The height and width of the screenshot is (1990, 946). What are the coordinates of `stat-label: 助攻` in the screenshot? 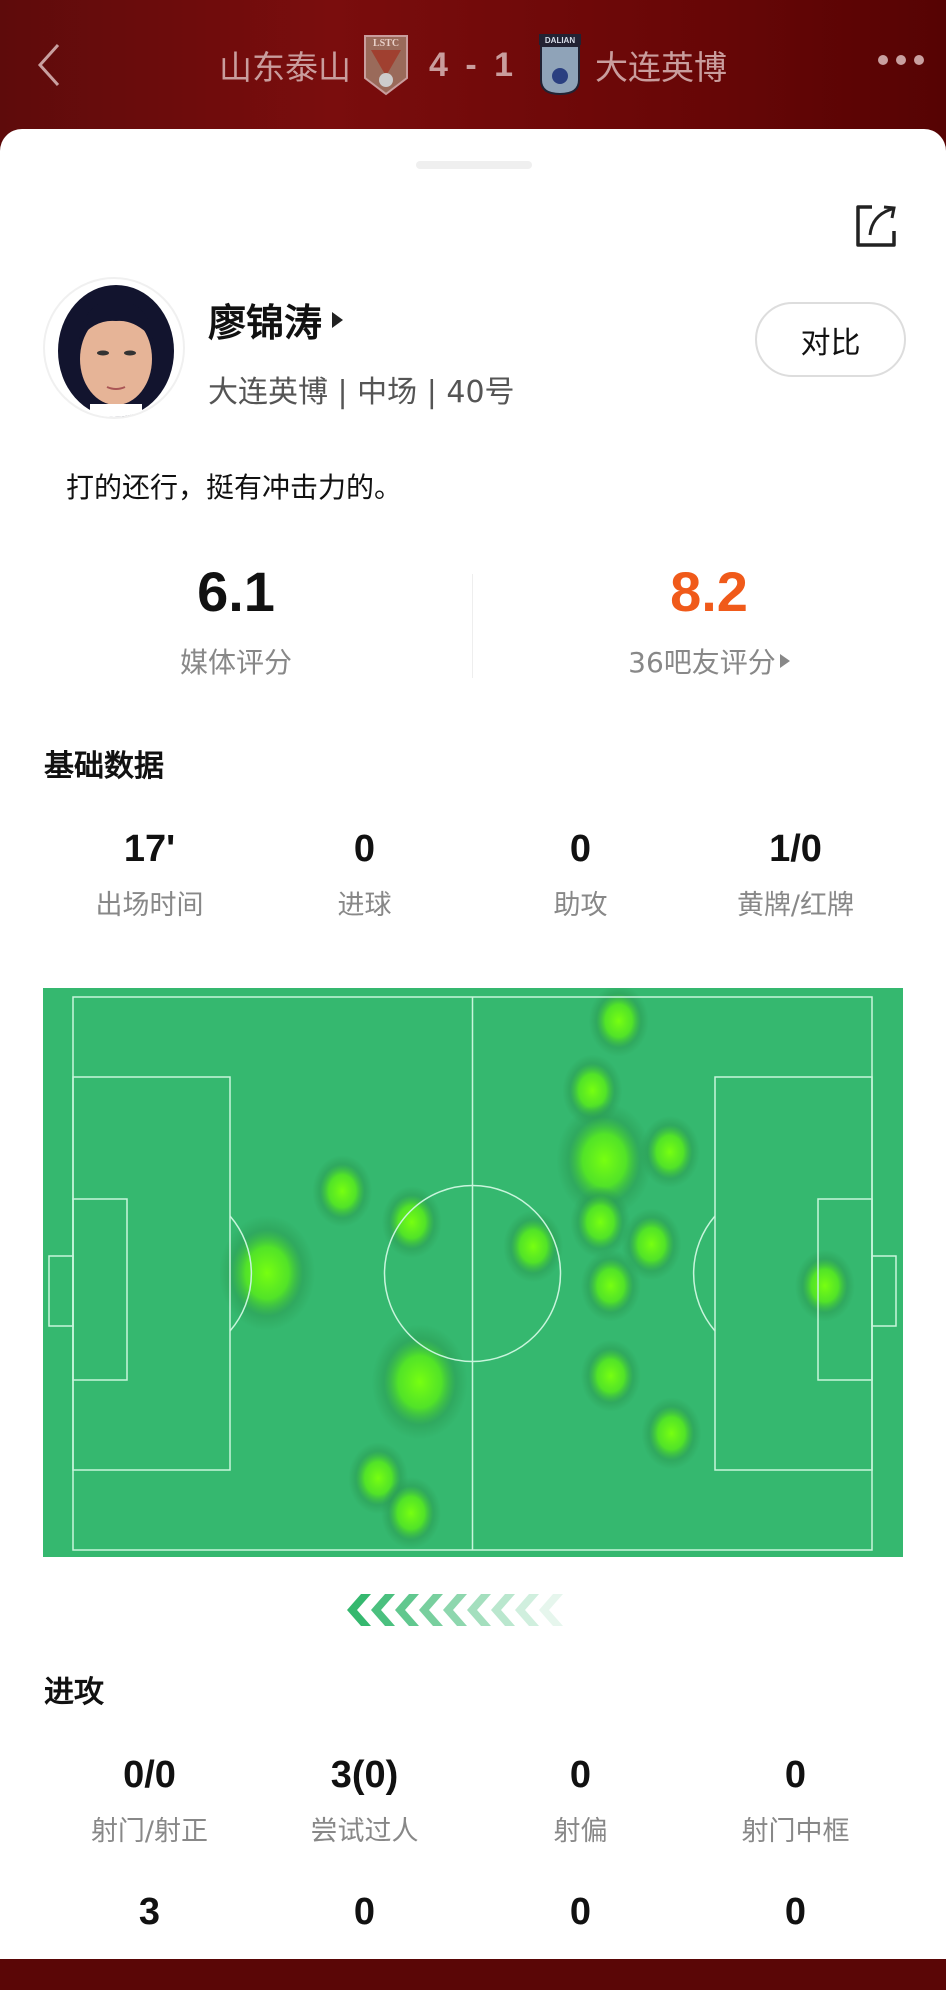 It's located at (580, 905).